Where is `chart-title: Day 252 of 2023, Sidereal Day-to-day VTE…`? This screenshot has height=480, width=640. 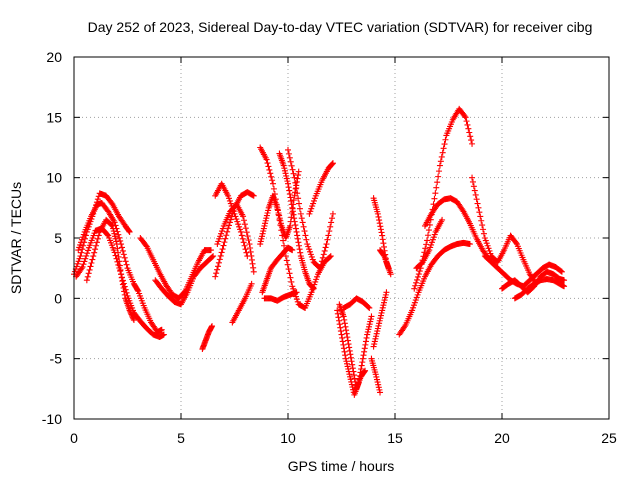
chart-title: Day 252 of 2023, Sidereal Day-to-day VTE… is located at coordinates (340, 27).